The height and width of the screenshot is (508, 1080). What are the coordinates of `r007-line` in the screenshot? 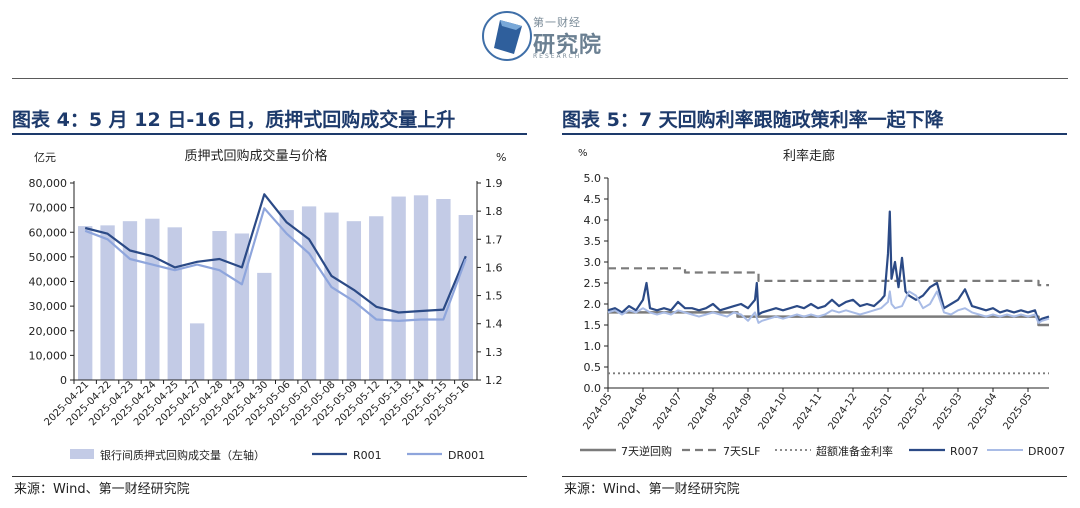 It's located at (828, 266).